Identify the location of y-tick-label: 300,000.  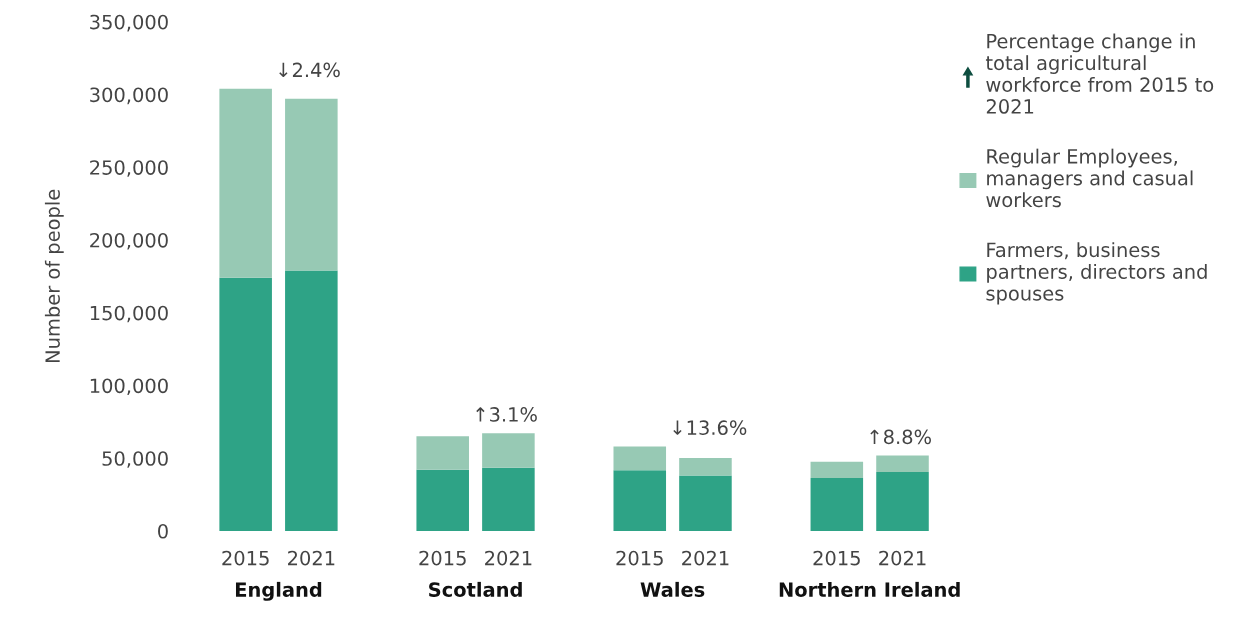
(129, 96).